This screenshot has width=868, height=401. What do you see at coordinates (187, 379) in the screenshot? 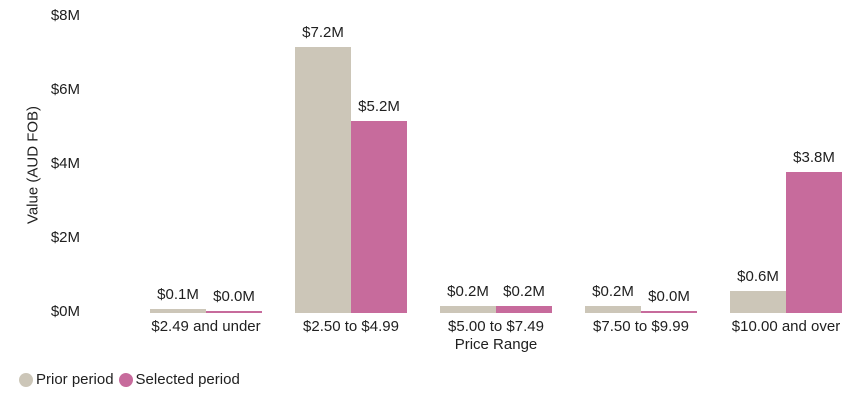
I see `legend-label: Selected period` at bounding box center [187, 379].